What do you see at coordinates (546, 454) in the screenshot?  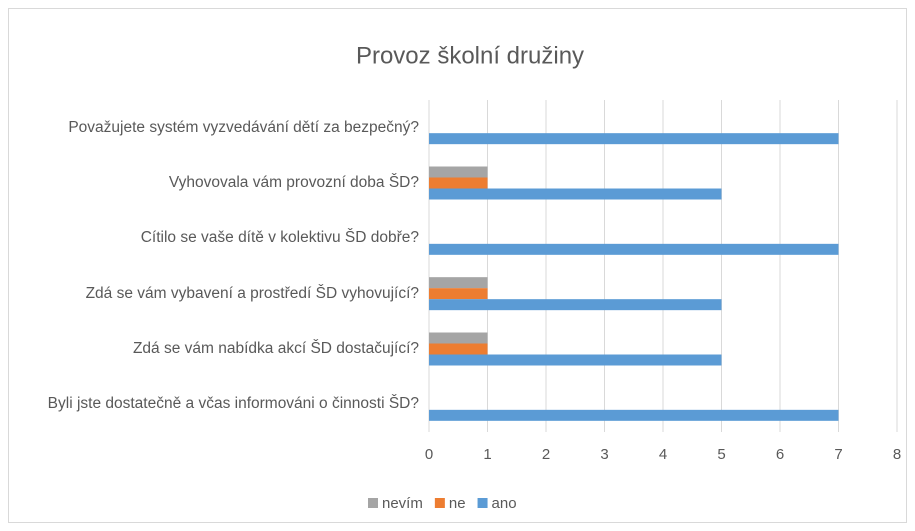 I see `x-tick-label: 2` at bounding box center [546, 454].